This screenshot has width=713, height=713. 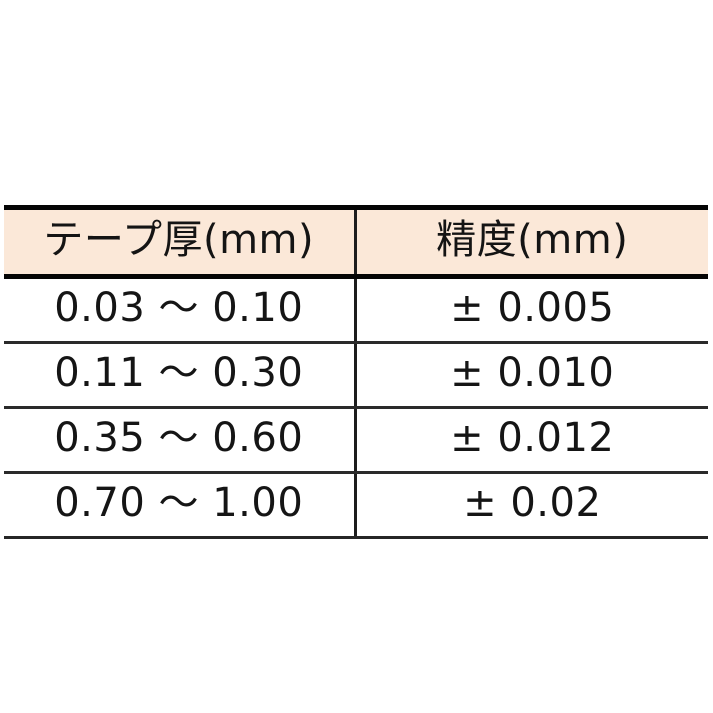 What do you see at coordinates (180, 440) in the screenshot?
I see `cell-tape-thickness: 0.35 〜 0.60` at bounding box center [180, 440].